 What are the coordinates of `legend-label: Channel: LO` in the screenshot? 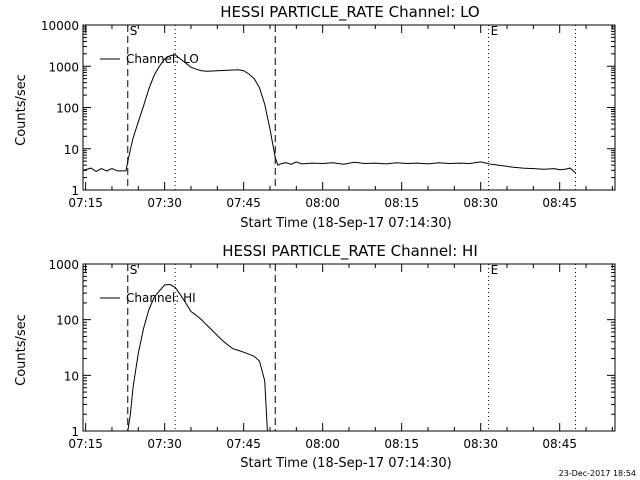 It's located at (162, 59).